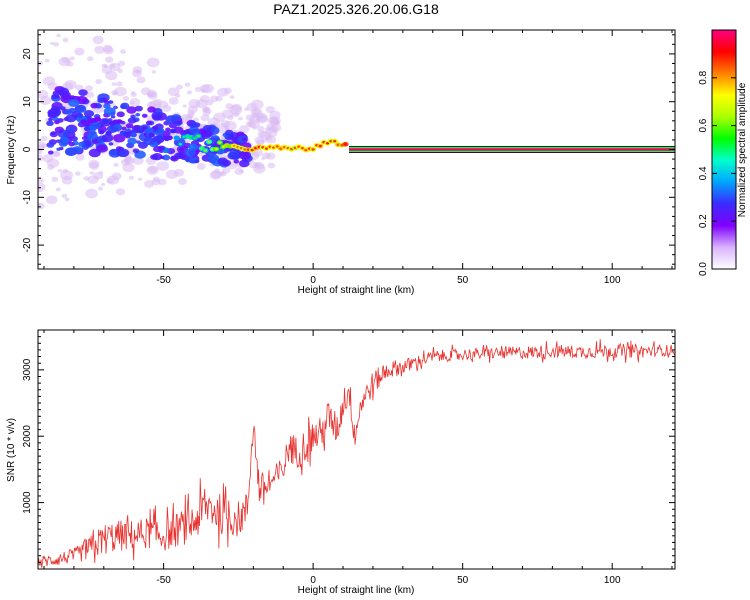 The height and width of the screenshot is (600, 750). I want to click on spectrogram-y-tick-label: 20, so click(27, 54).